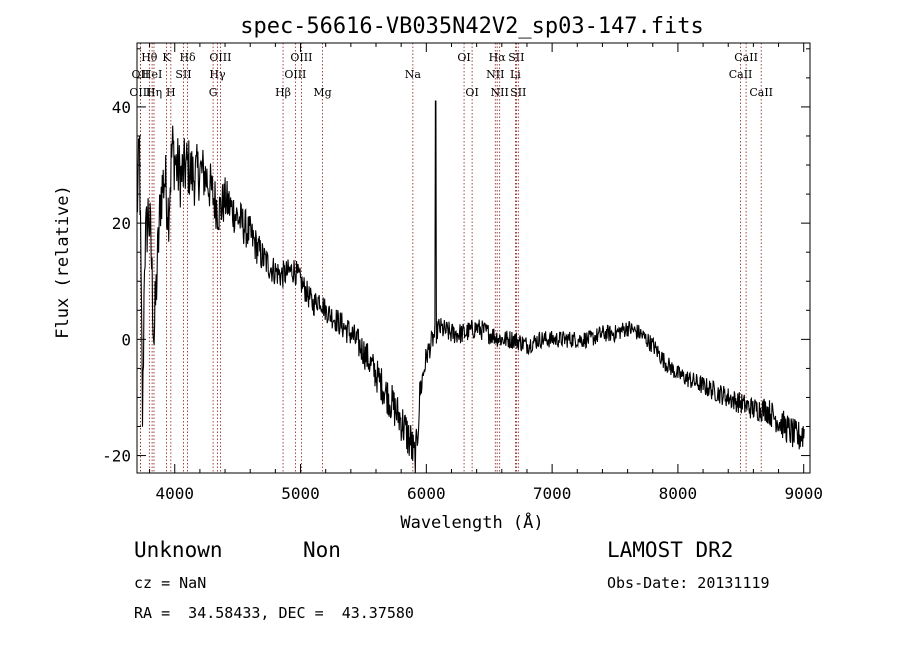 The height and width of the screenshot is (649, 900). I want to click on observation-date: Obs-Date: 20131119, so click(688, 583).